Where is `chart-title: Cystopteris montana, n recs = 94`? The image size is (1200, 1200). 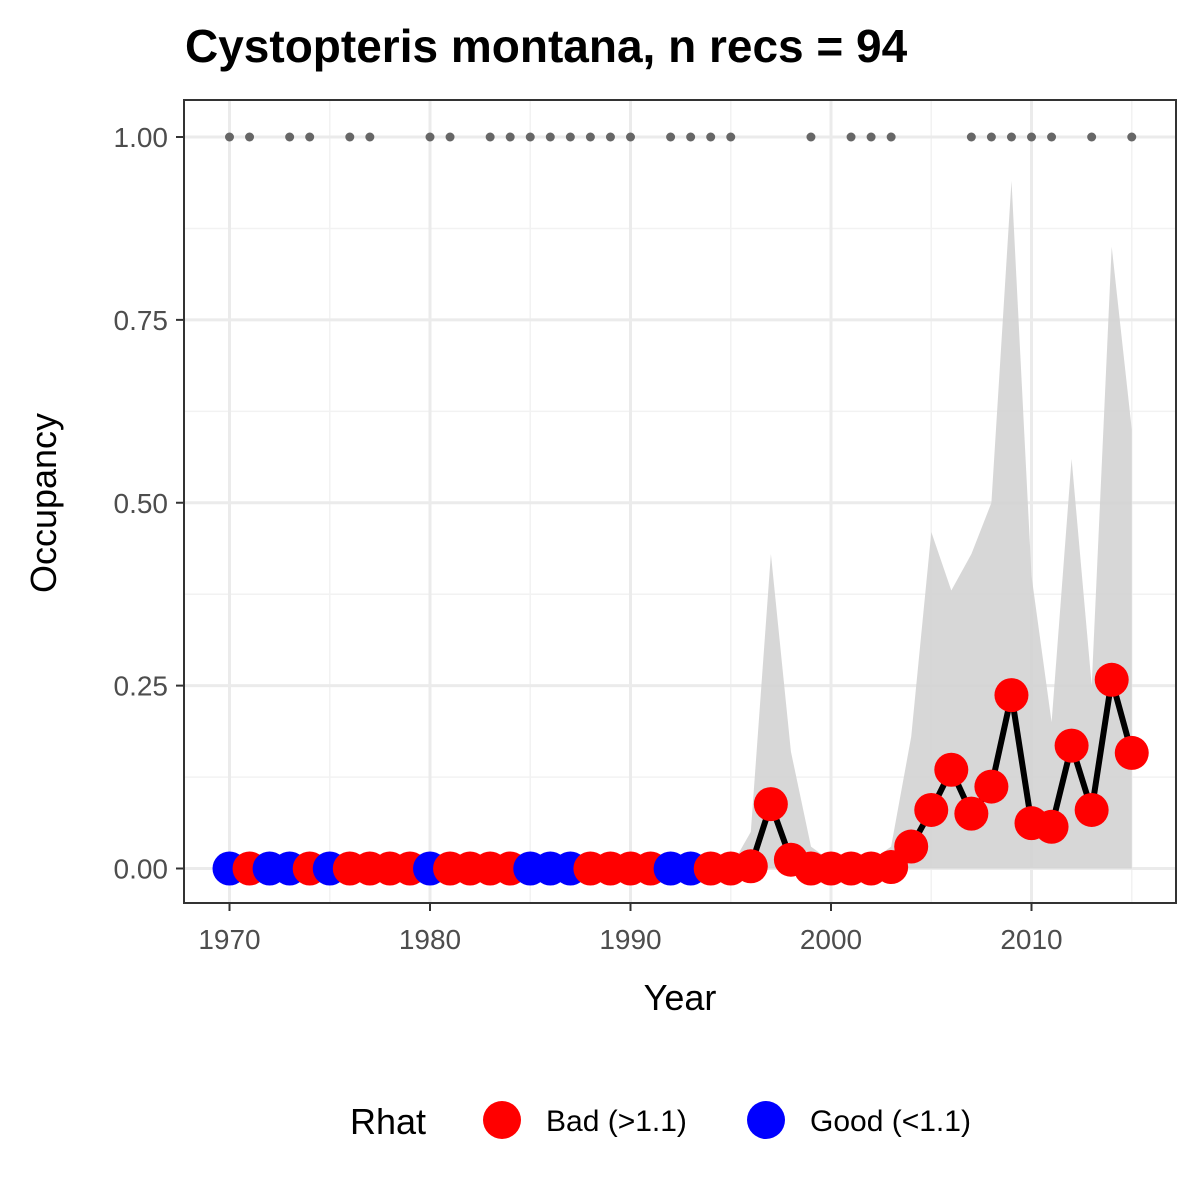 chart-title: Cystopteris montana, n recs = 94 is located at coordinates (546, 46).